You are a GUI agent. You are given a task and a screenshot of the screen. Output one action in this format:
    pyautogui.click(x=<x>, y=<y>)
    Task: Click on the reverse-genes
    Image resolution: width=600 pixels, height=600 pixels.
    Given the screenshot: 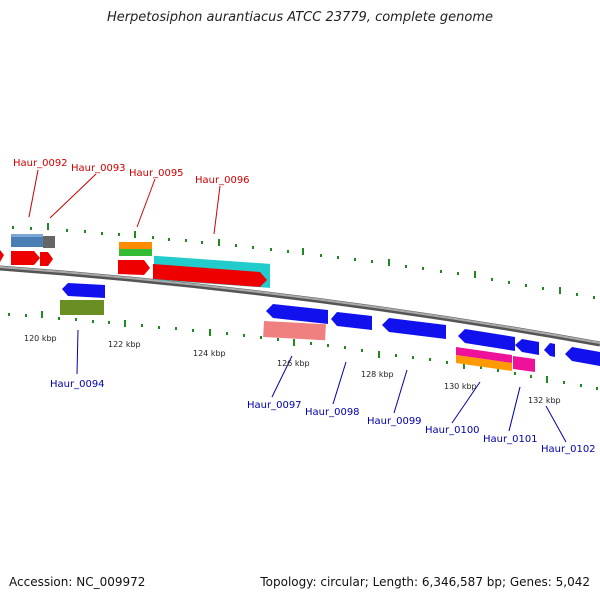 What is the action you would take?
    pyautogui.click(x=330, y=327)
    